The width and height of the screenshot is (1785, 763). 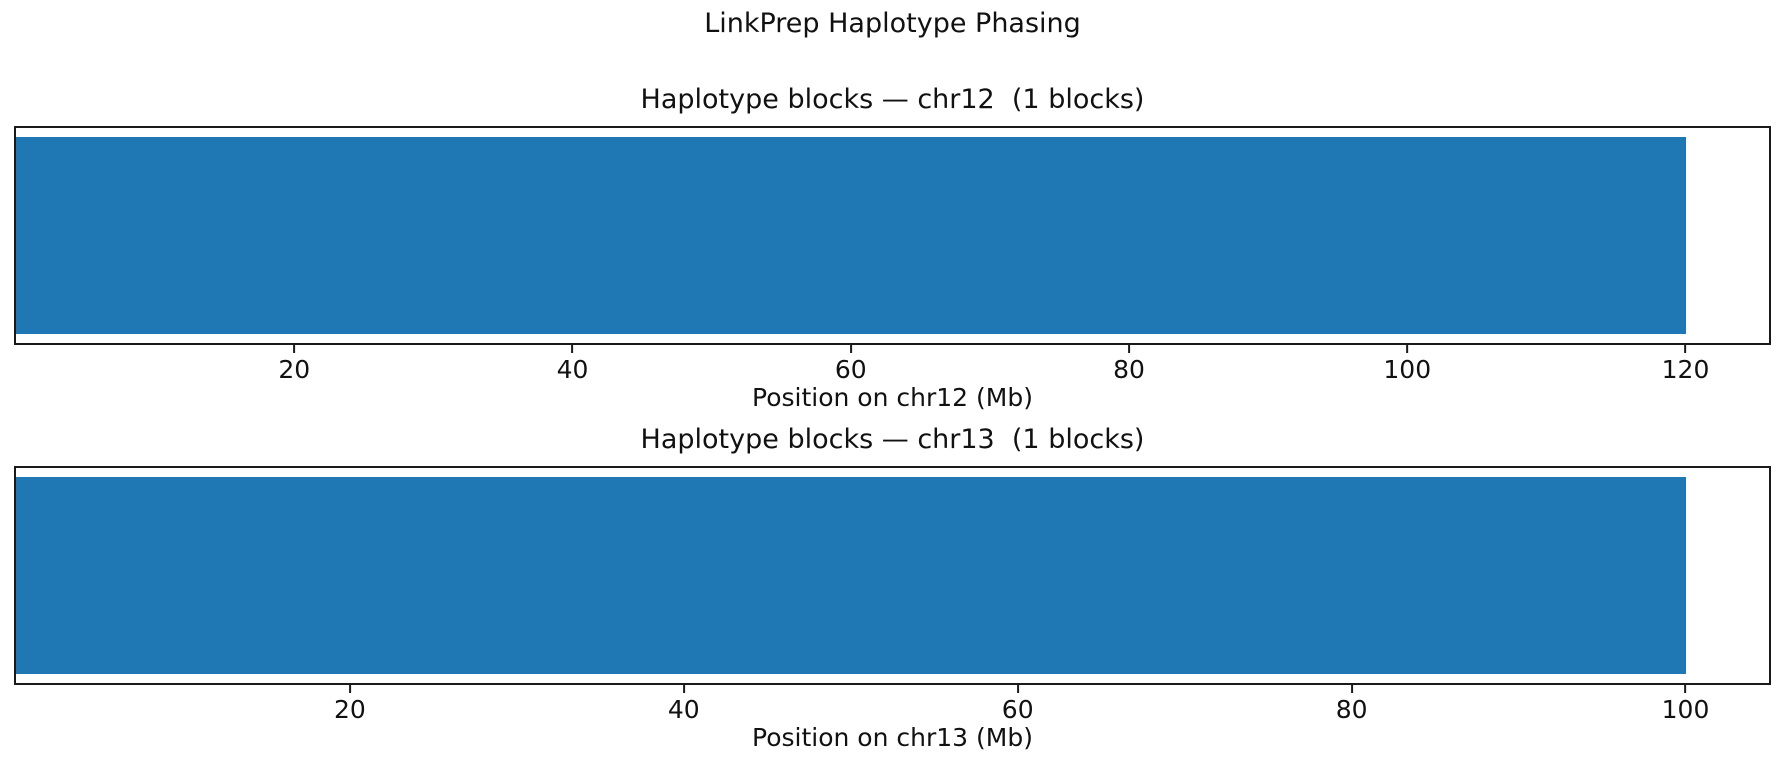 I want to click on x-tick-row-chr13: 20 40 60 80 100, so click(x=892, y=707).